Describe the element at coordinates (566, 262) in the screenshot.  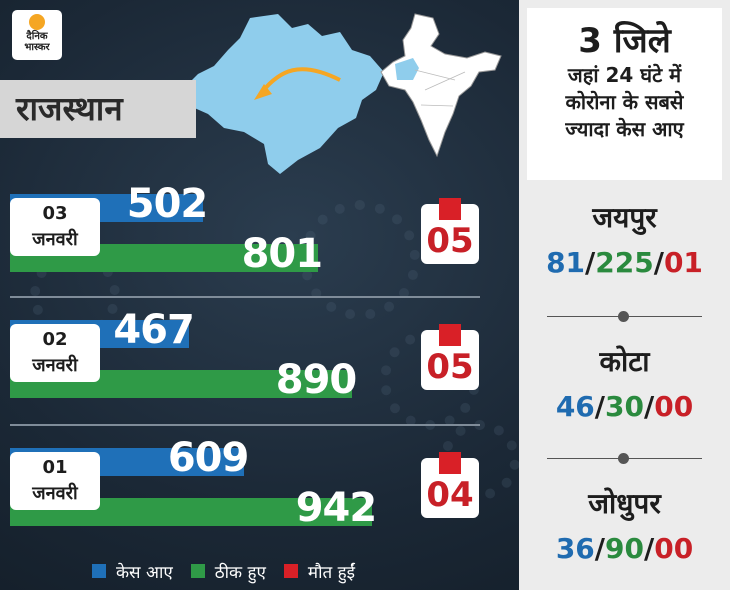
I see `district-cases: 81` at that location.